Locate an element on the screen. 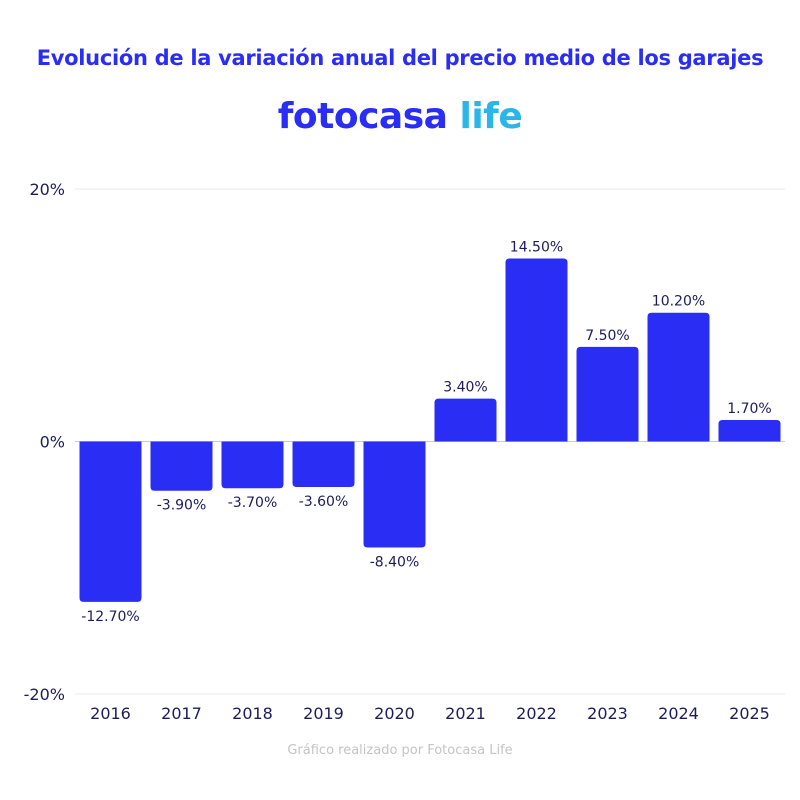 The height and width of the screenshot is (800, 800). x-tick-label: 2017 is located at coordinates (181, 713).